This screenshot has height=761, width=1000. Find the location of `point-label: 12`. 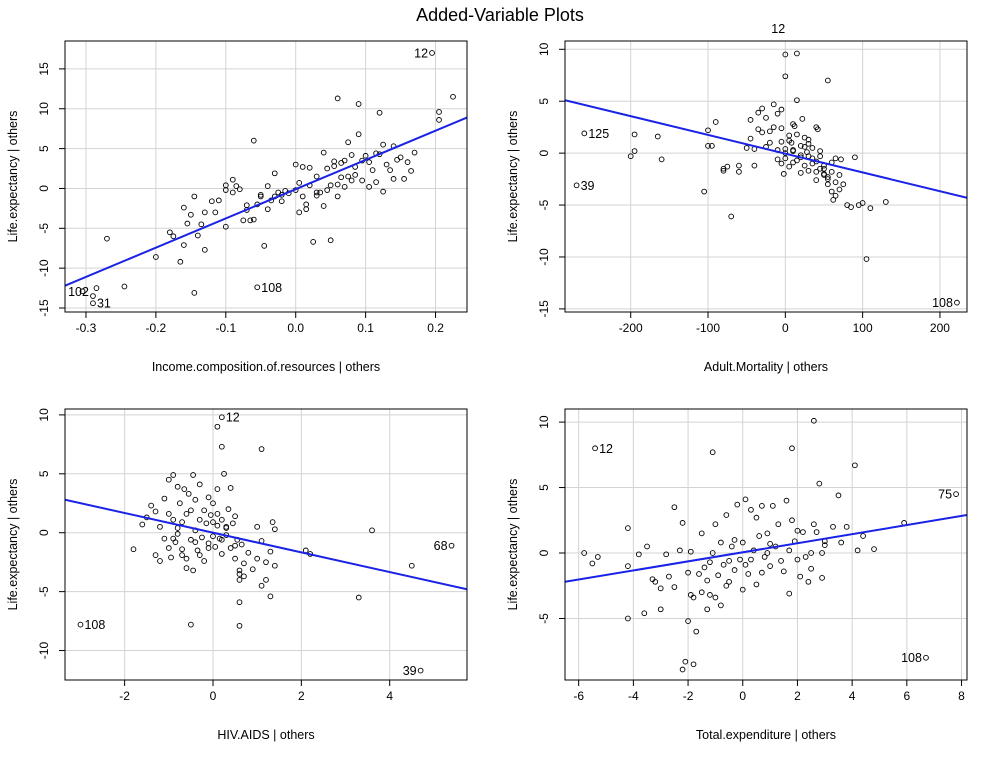

point-label: 12 is located at coordinates (233, 418).